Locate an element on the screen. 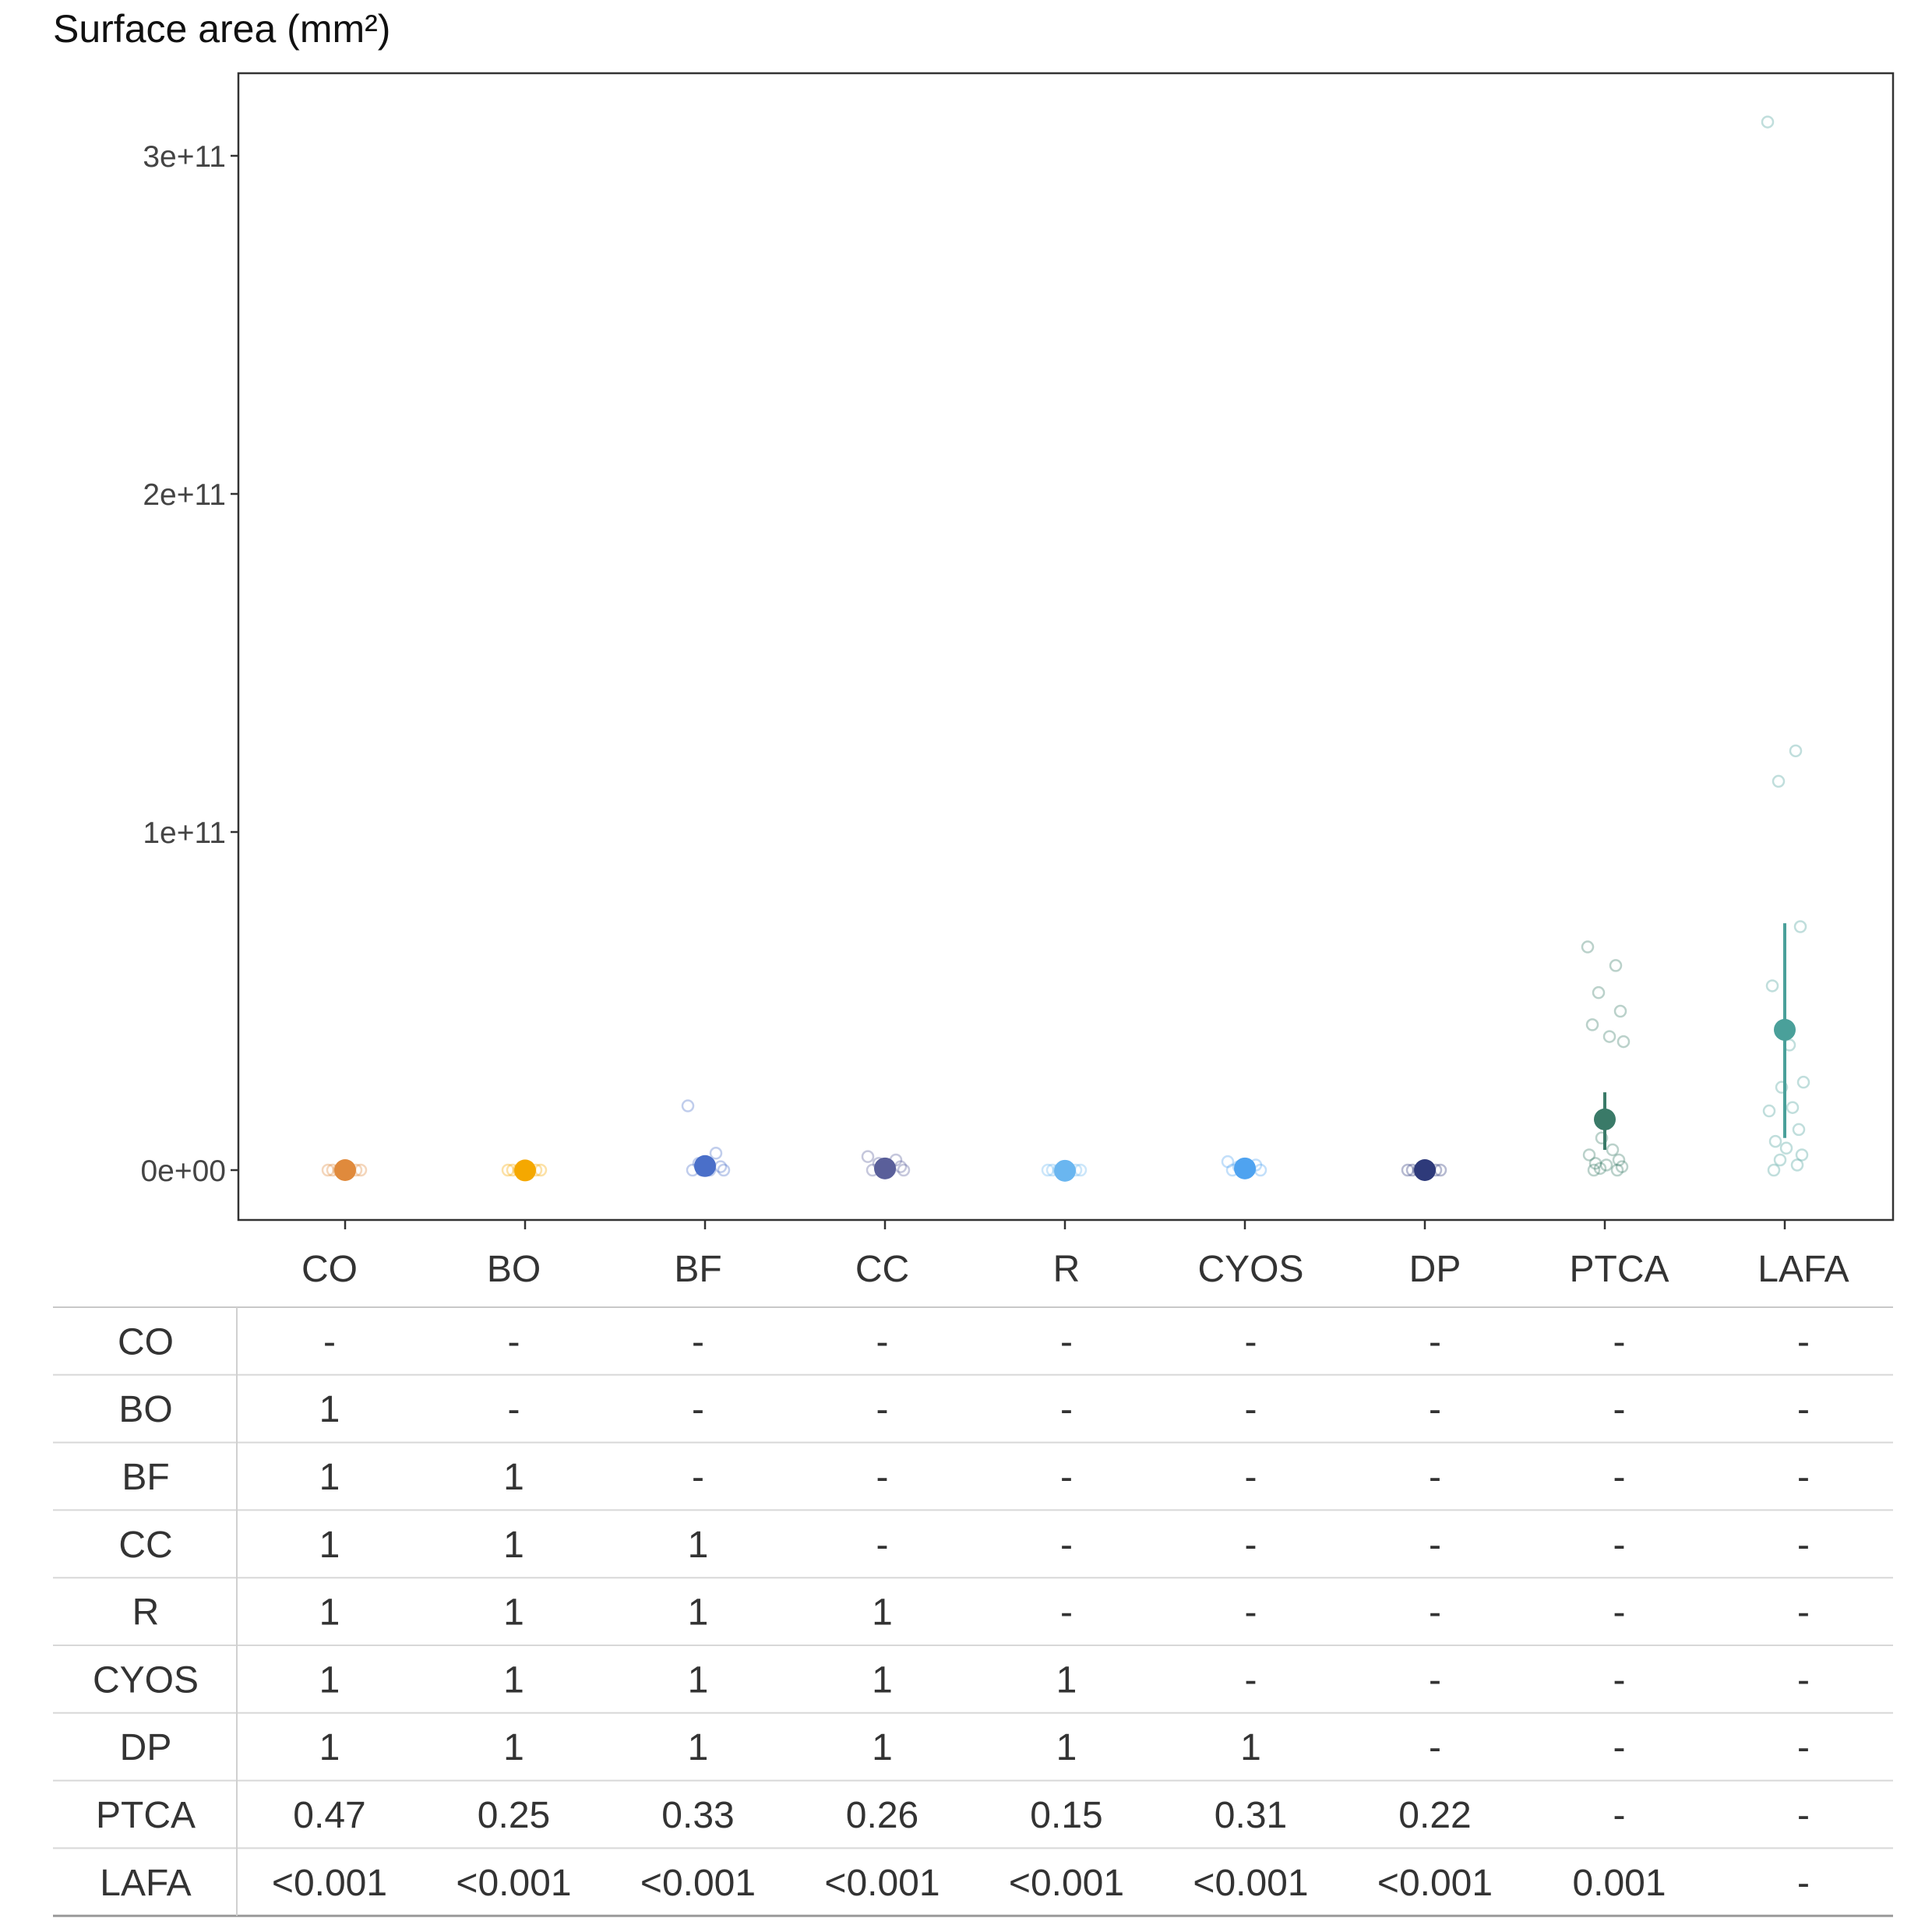 The image size is (1932, 1932). table-cell: 0.47 is located at coordinates (329, 1815).